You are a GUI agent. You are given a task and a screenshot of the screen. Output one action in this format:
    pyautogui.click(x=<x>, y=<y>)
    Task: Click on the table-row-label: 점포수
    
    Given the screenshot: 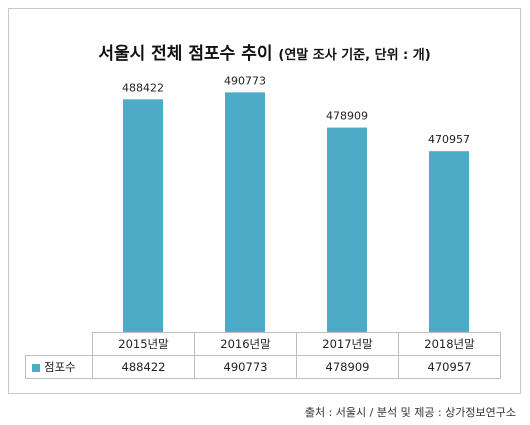 What is the action you would take?
    pyautogui.click(x=59, y=367)
    